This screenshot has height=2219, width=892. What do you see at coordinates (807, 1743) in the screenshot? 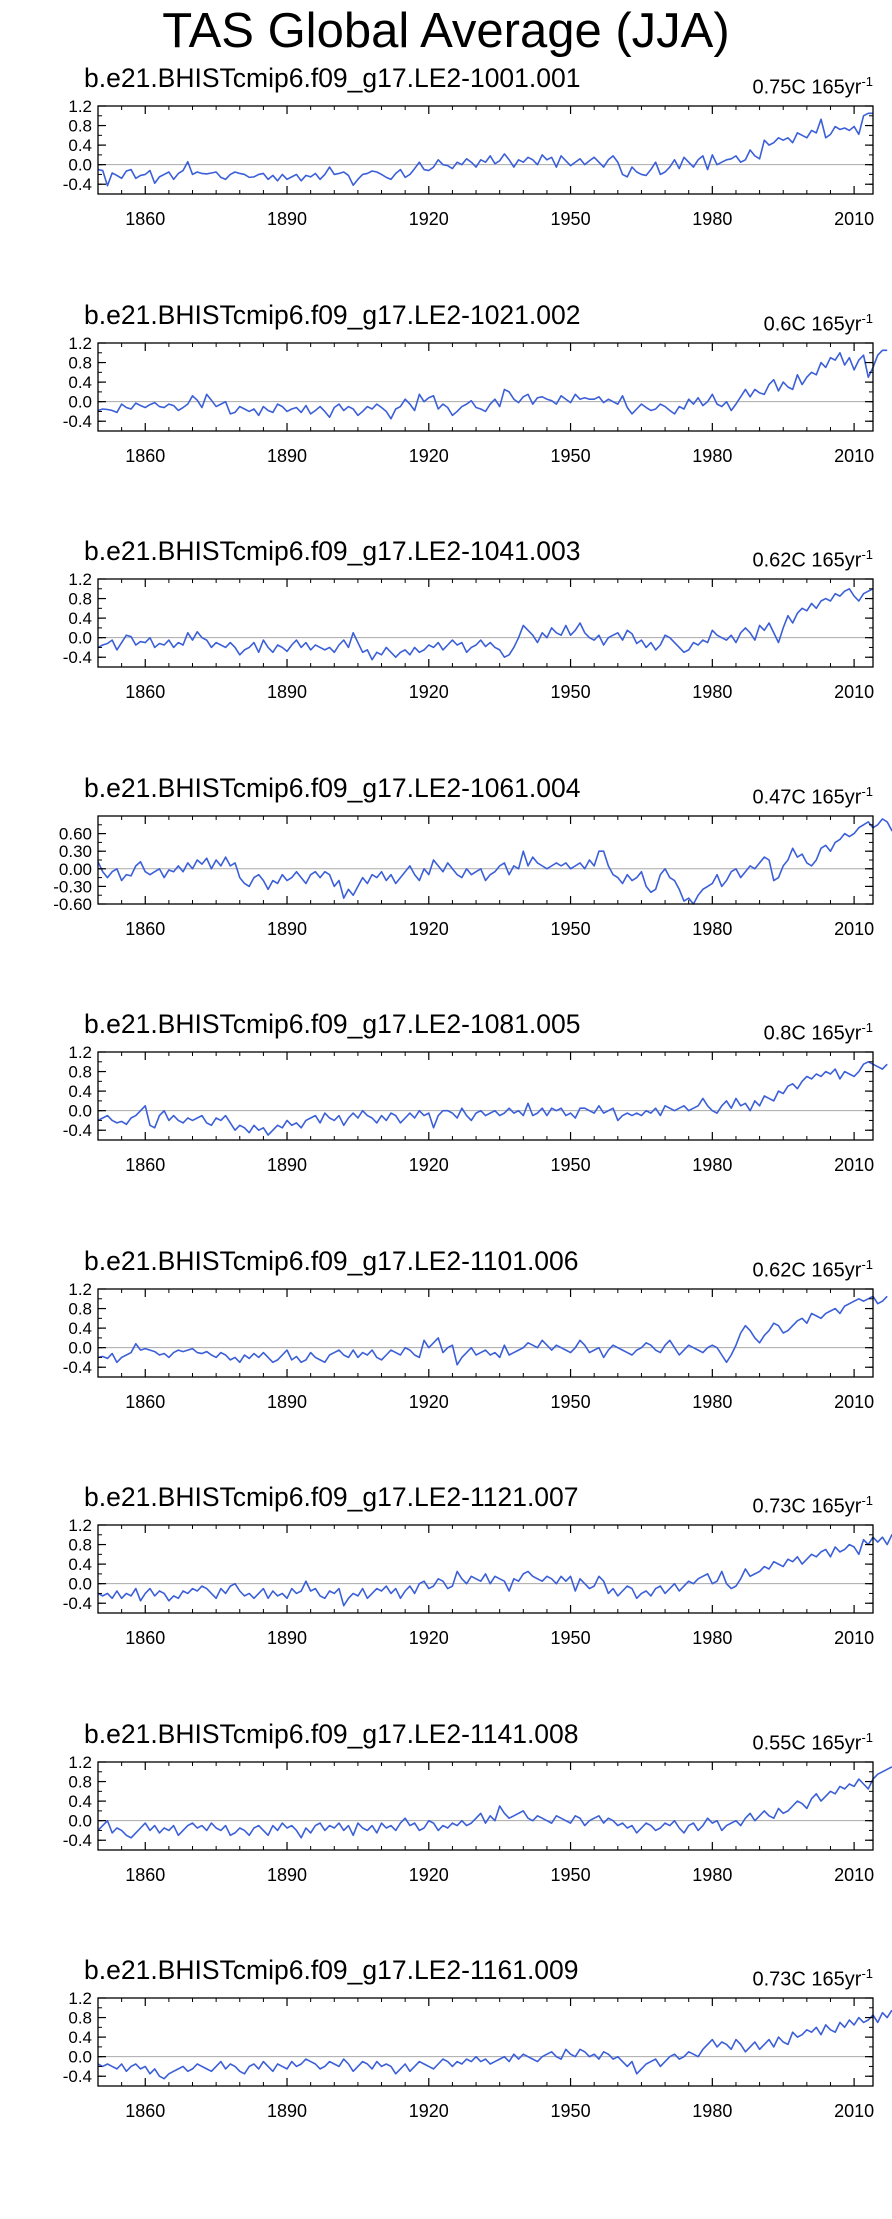
I see `trend-annotation-text: 0.55C 165yr` at bounding box center [807, 1743].